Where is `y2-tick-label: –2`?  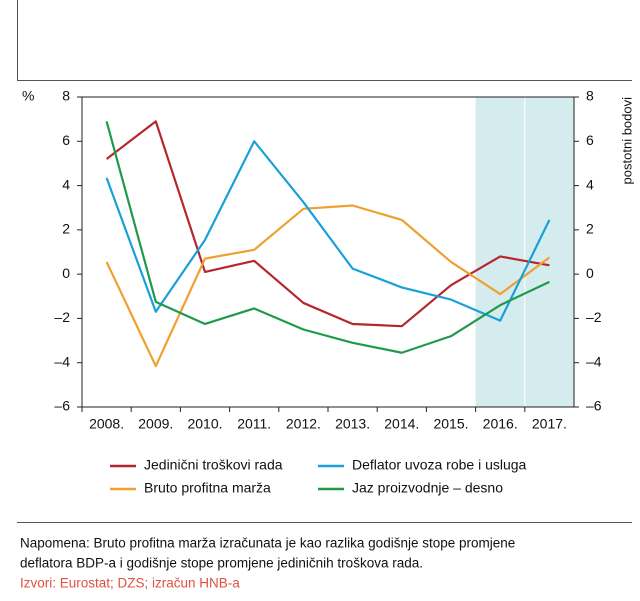 y2-tick-label: –2 is located at coordinates (594, 317).